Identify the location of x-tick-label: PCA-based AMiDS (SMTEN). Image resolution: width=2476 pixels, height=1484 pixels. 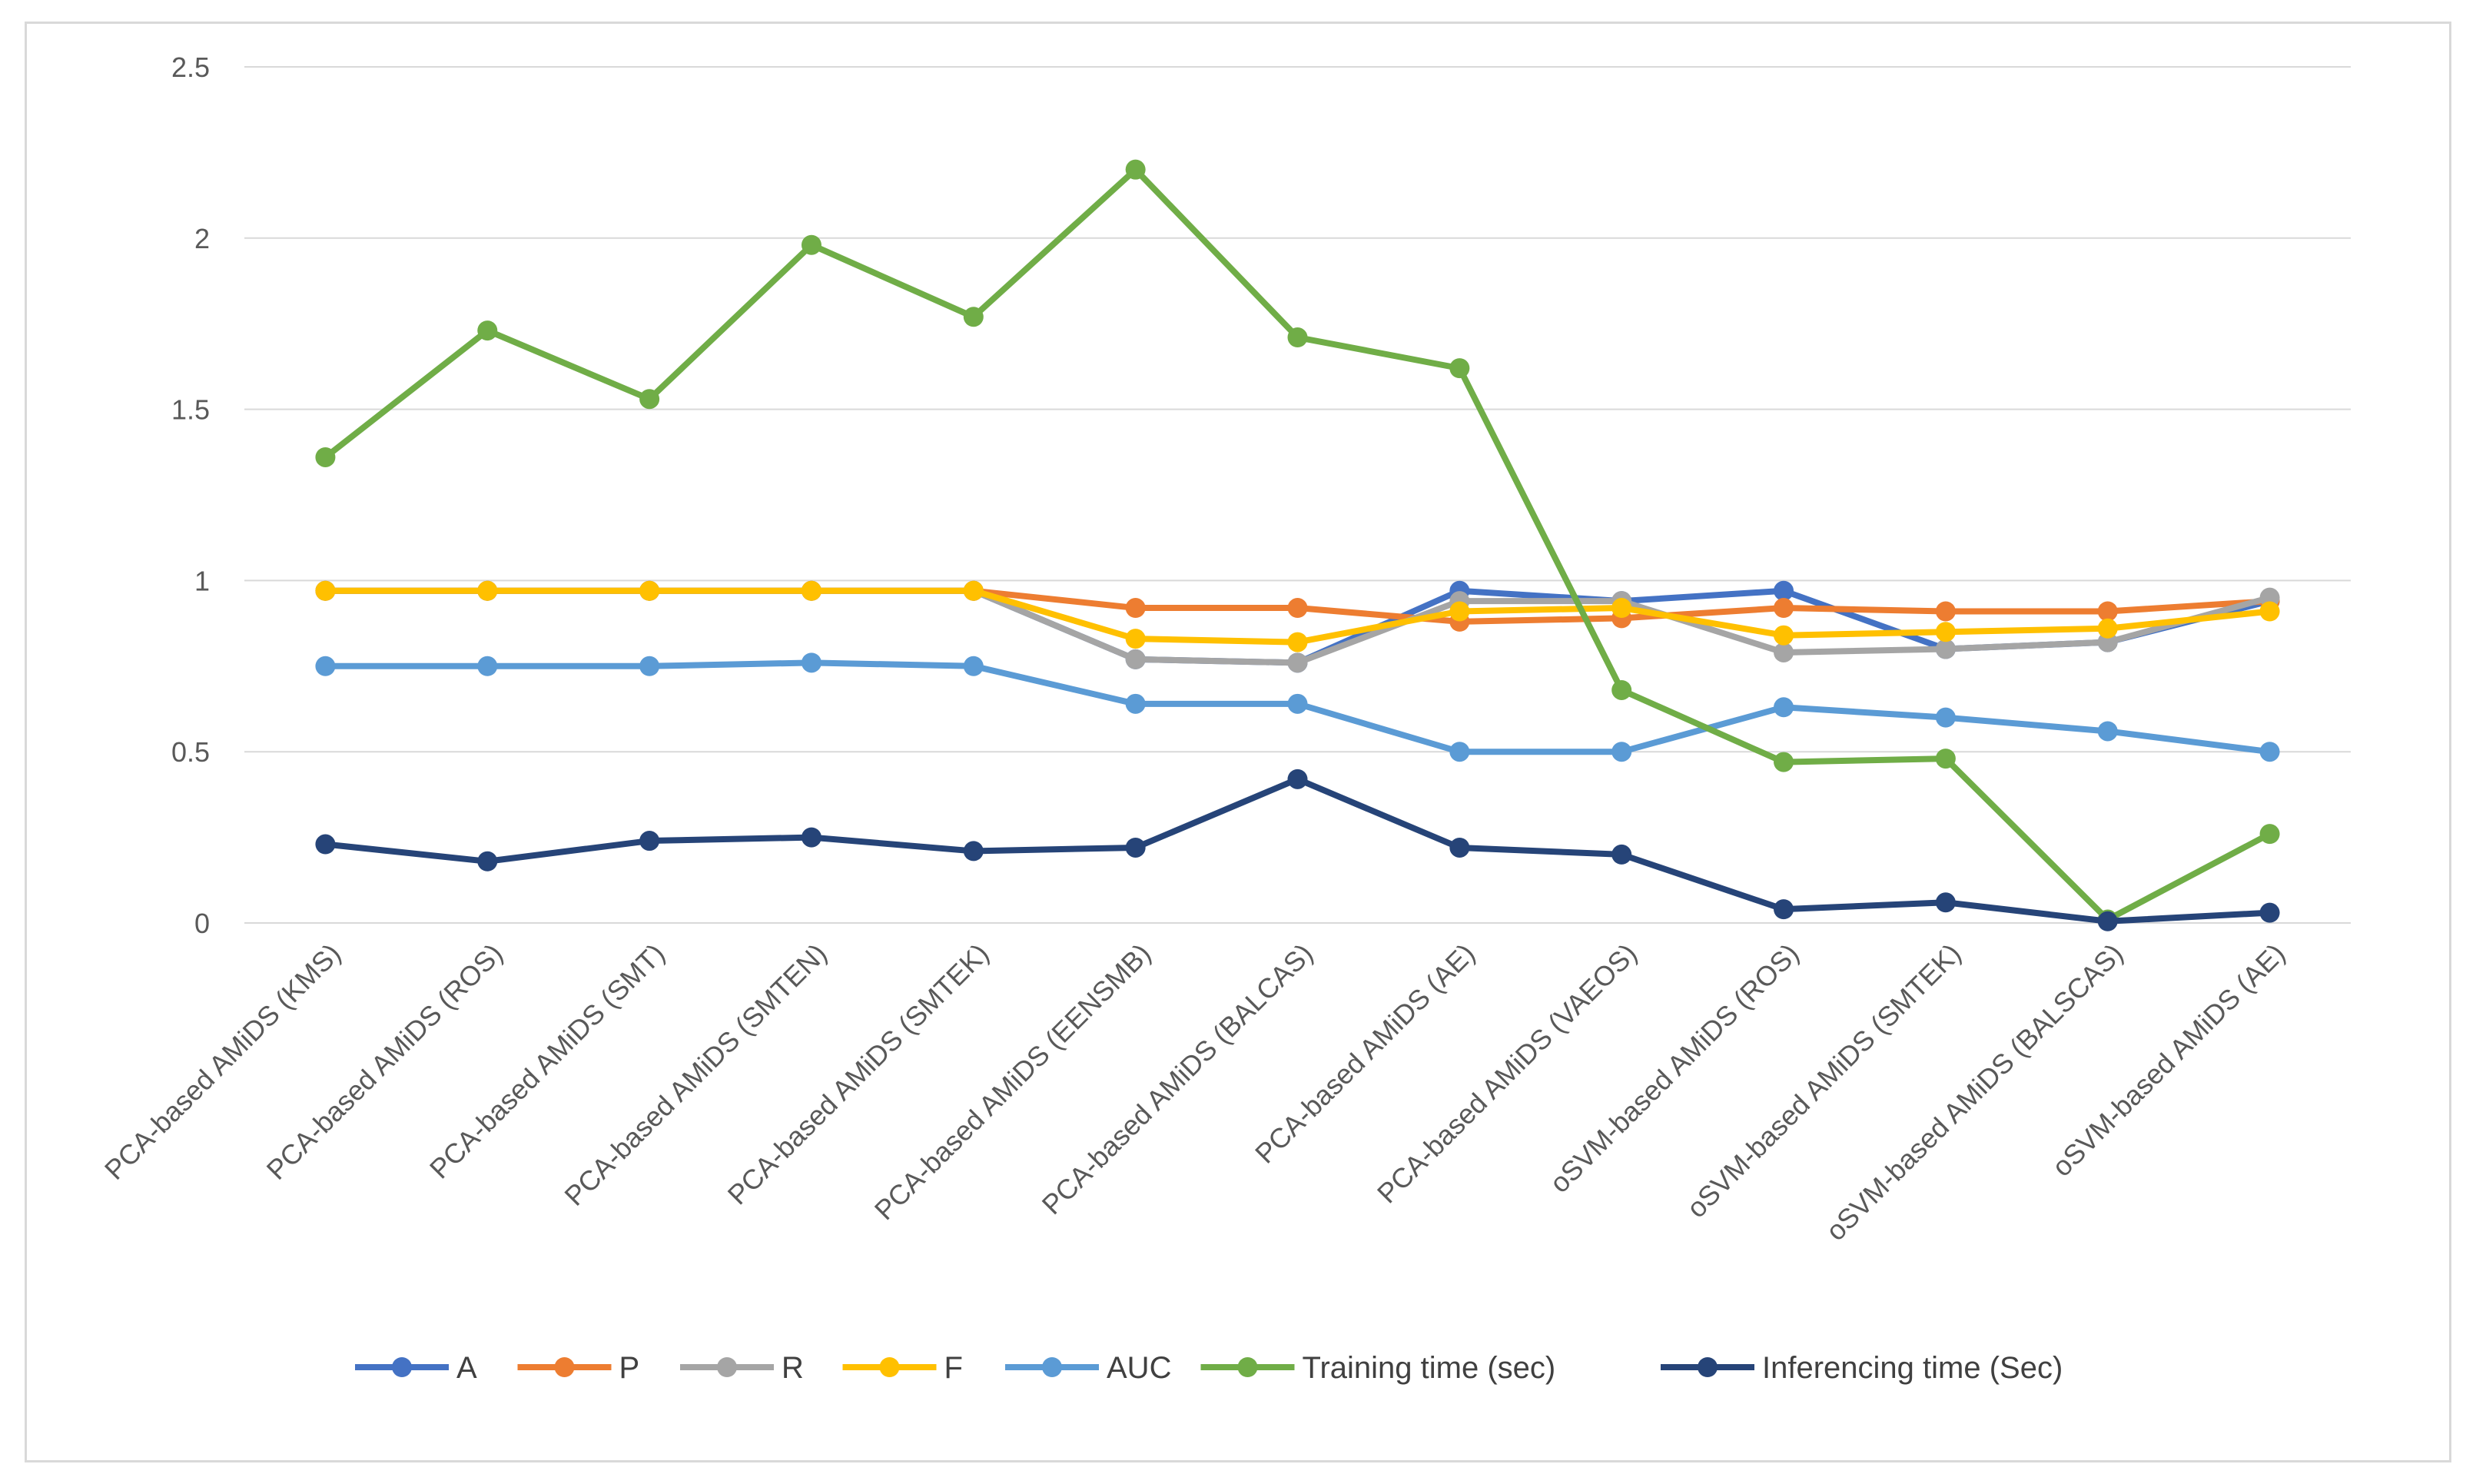
(695, 1075).